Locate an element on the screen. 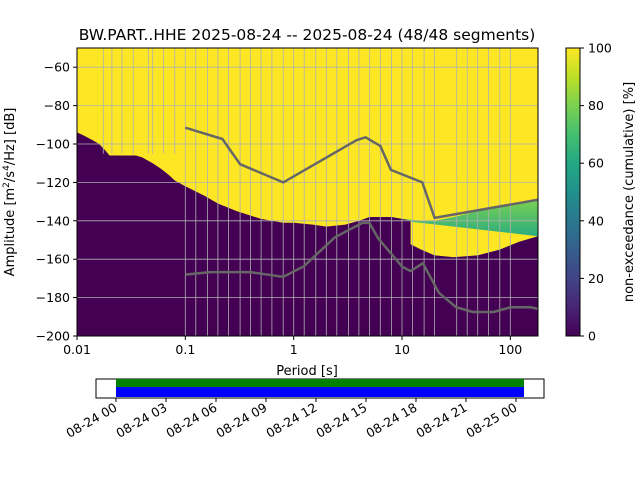 This screenshot has height=480, width=640. colorbar-tick-label: 80 is located at coordinates (596, 105).